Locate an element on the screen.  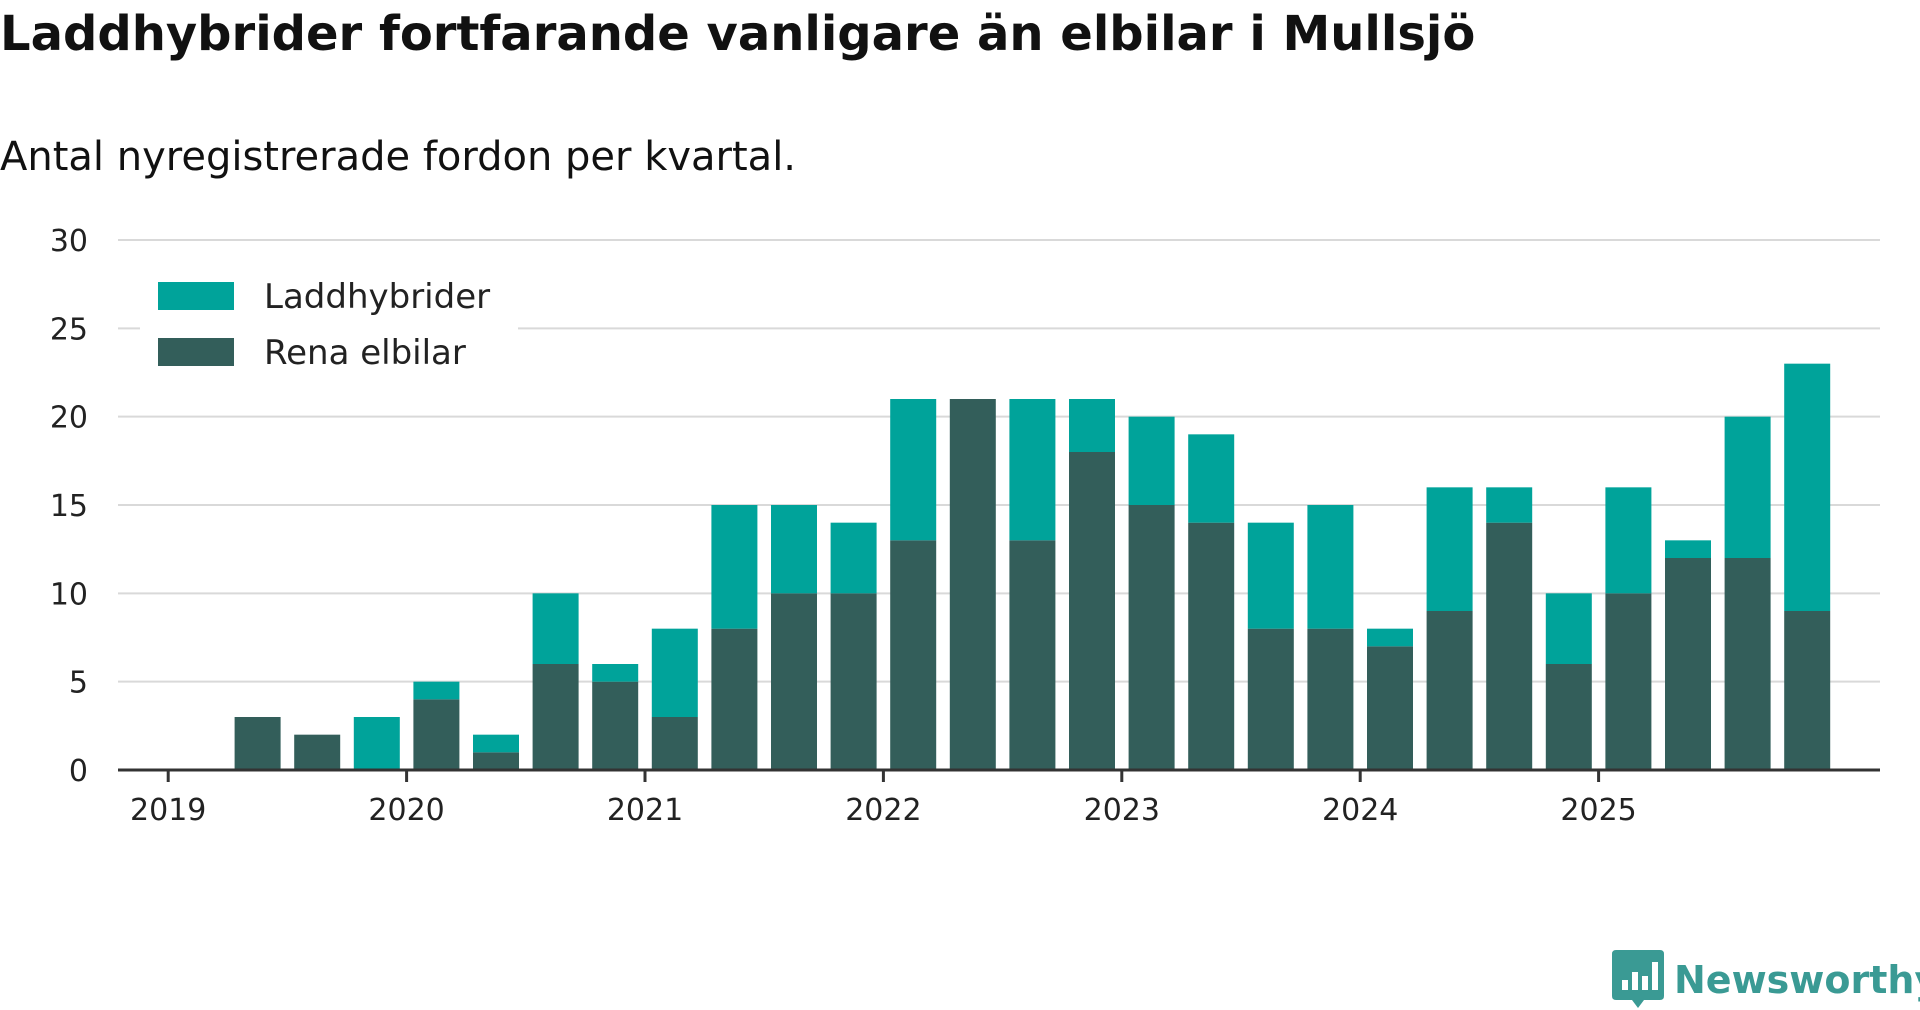
x-tick-label: 2020 is located at coordinates (406, 810).